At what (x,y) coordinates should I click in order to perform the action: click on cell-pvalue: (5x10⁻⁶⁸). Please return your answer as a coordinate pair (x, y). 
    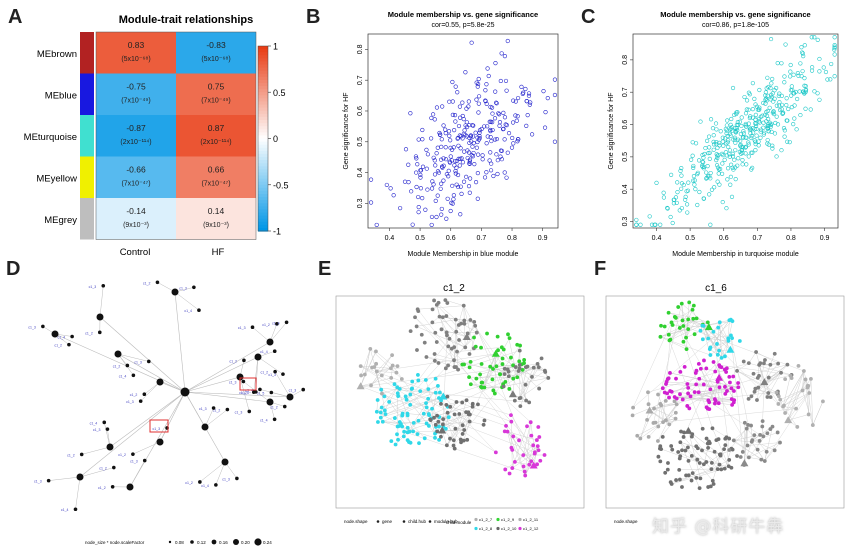
    Looking at the image, I should click on (135, 59).